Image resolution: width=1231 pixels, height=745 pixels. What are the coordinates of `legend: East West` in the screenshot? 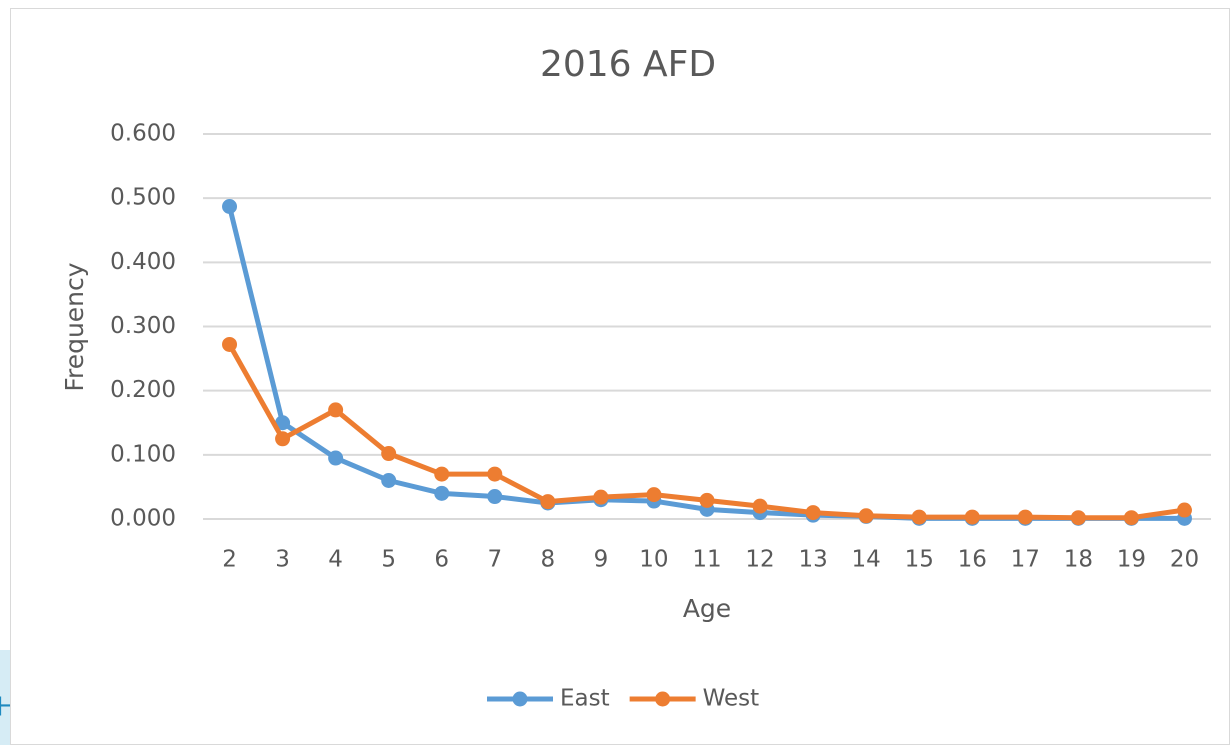 It's located at (623, 699).